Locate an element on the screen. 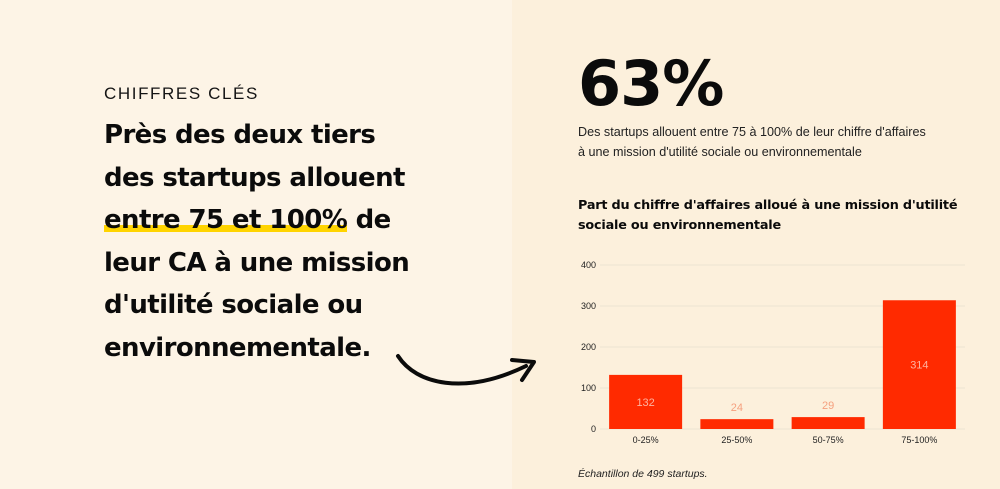 The image size is (1000, 489). headline-line-4: leur CA à une mission is located at coordinates (257, 262).